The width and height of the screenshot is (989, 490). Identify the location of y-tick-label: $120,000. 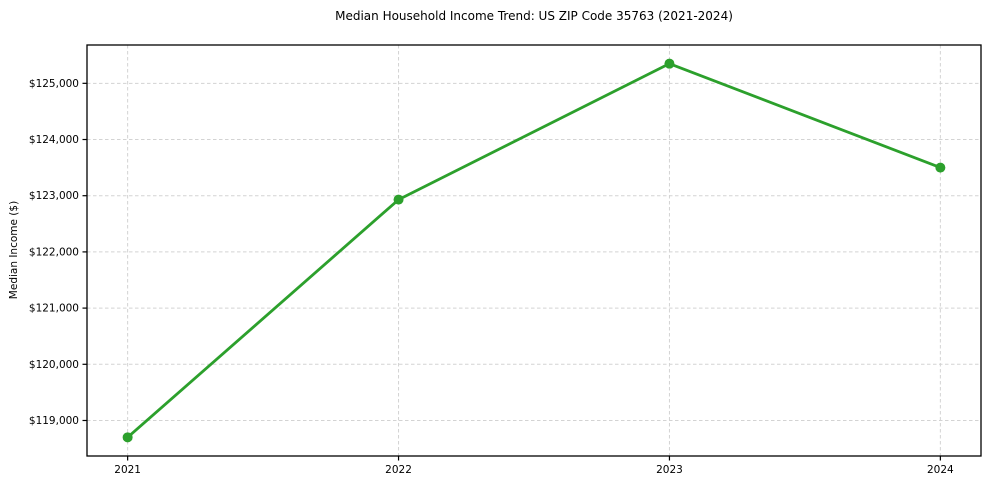
(54, 365).